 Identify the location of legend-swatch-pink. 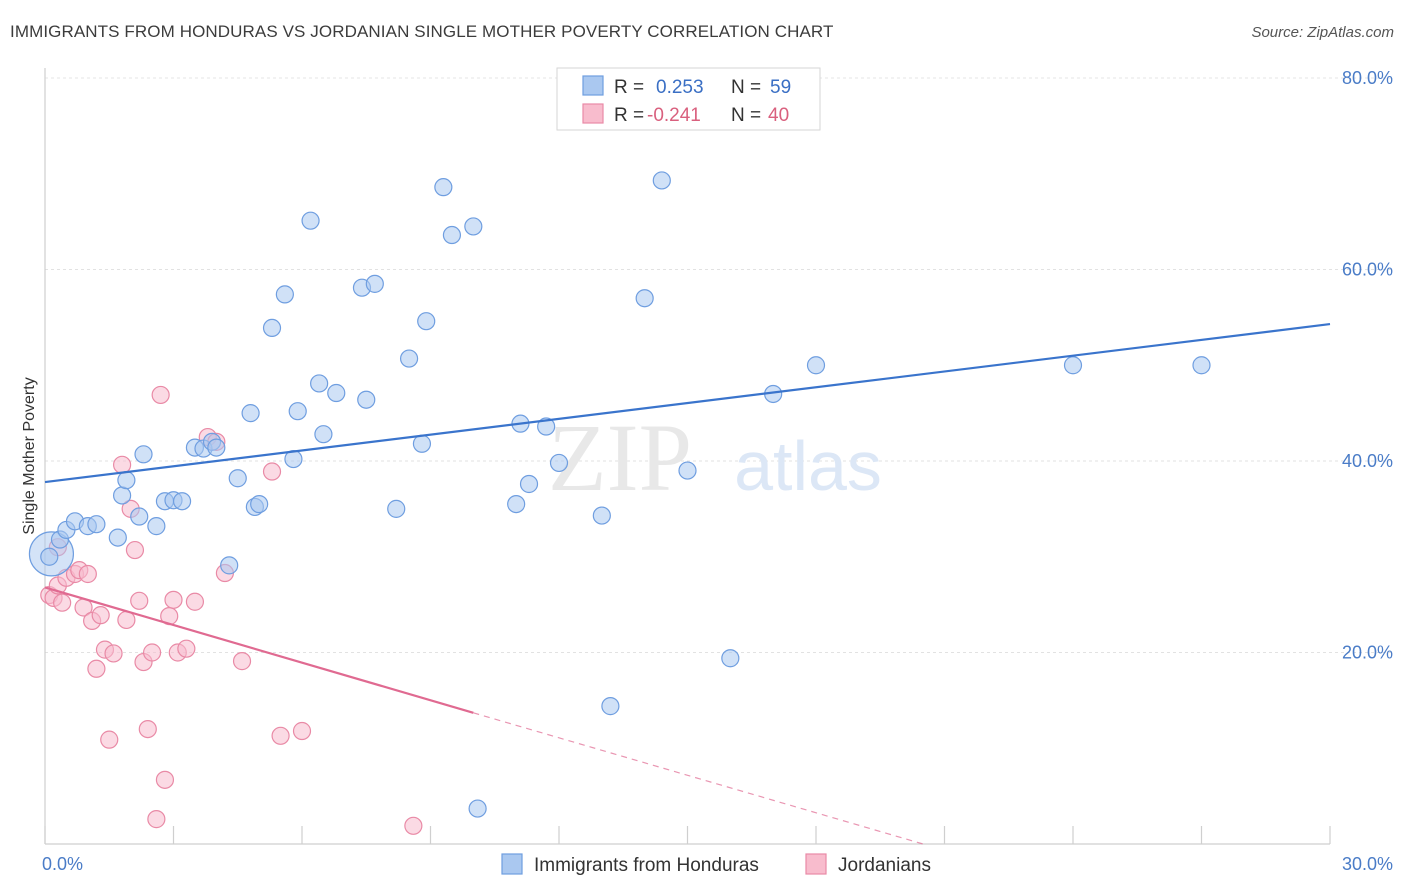
(593, 113).